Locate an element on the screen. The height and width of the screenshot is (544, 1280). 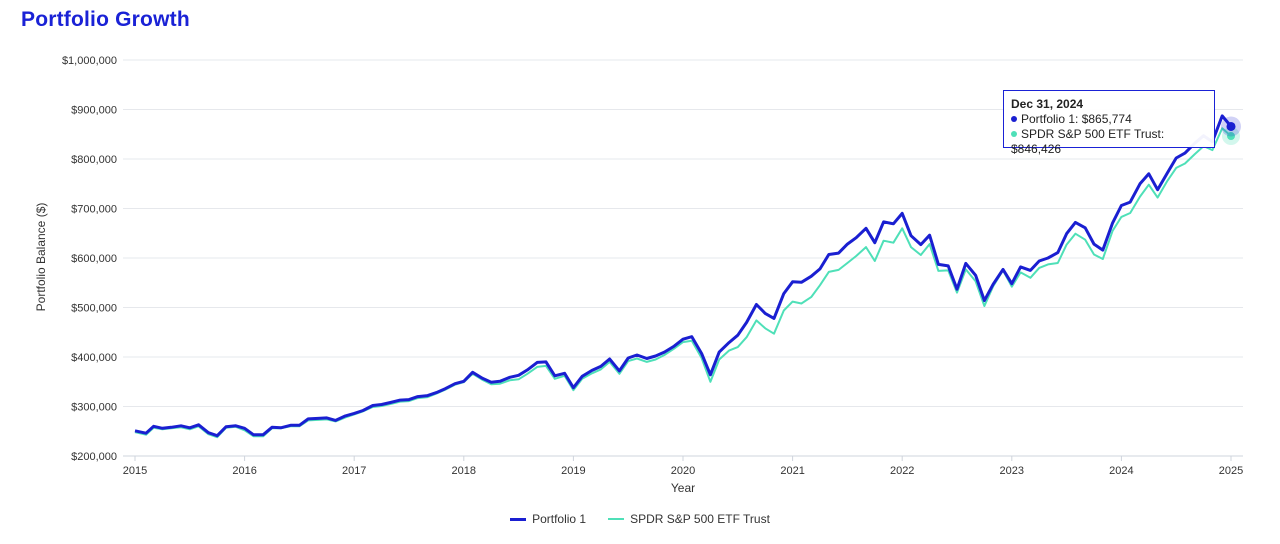
x-axis-label: Year is located at coordinates (683, 488).